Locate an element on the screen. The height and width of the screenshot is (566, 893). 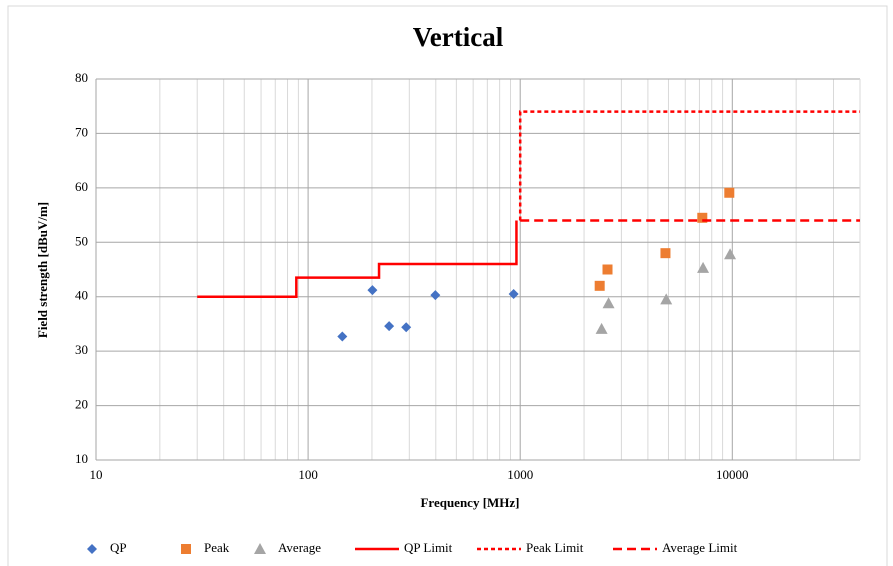
legend-label: Peak is located at coordinates (217, 547).